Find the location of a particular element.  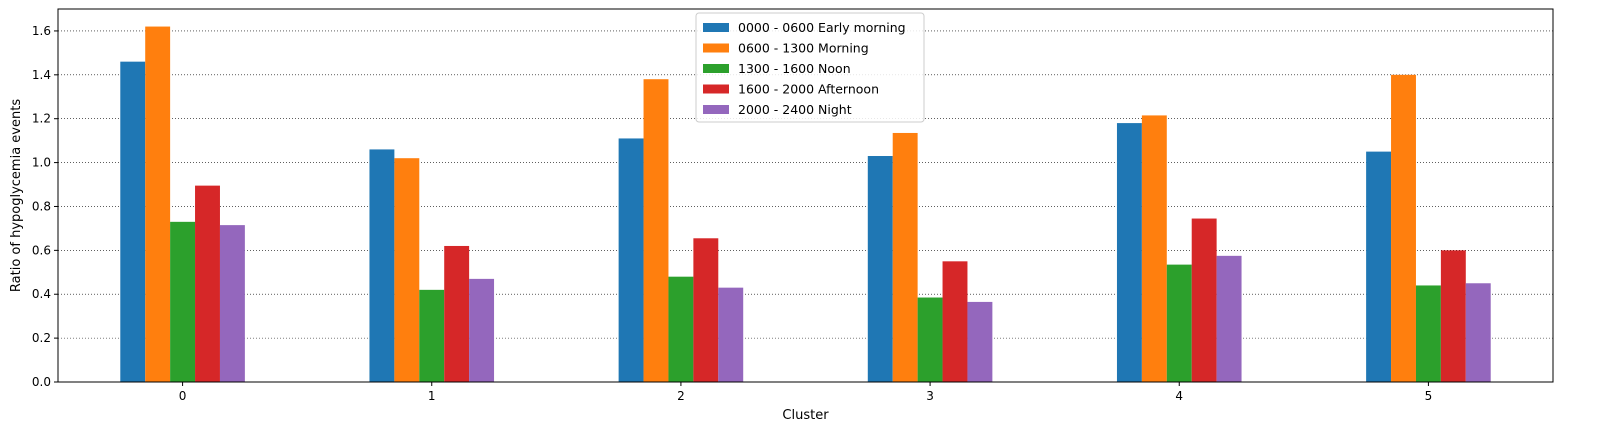

legend-label: 1300 - 1600 Noon is located at coordinates (794, 68).